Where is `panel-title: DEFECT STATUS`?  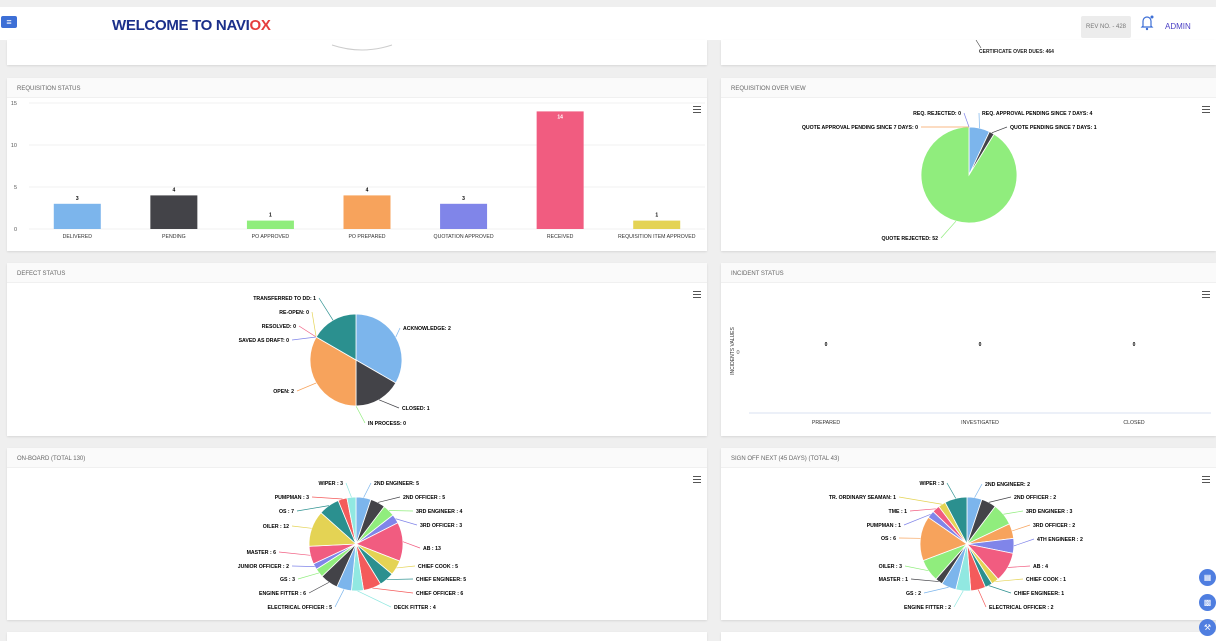
panel-title: DEFECT STATUS is located at coordinates (357, 273).